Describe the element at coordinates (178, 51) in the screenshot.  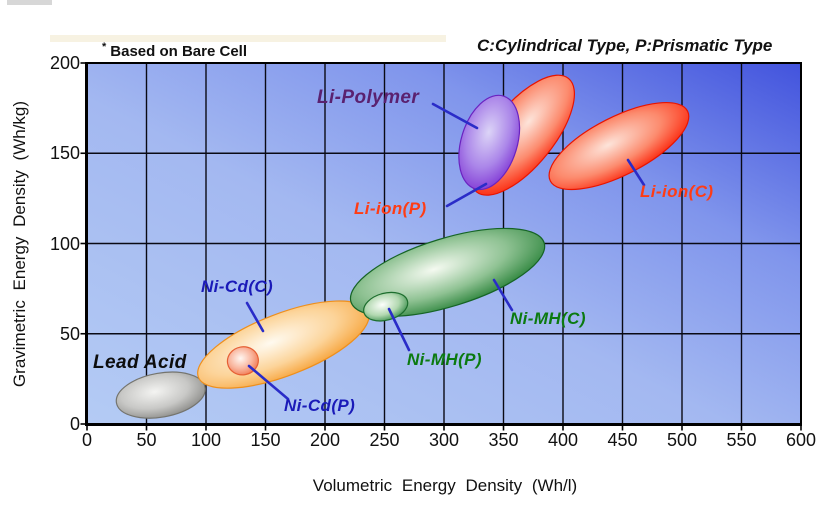
I see `footnote-text: Based on Bare Cell` at that location.